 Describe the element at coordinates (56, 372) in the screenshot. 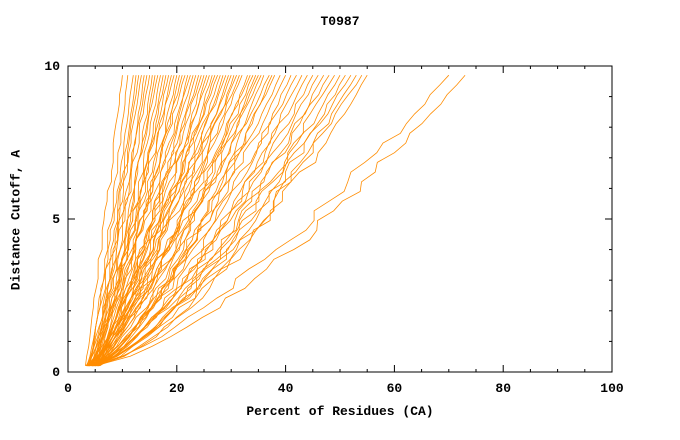

I see `y-tick-label: 0` at that location.